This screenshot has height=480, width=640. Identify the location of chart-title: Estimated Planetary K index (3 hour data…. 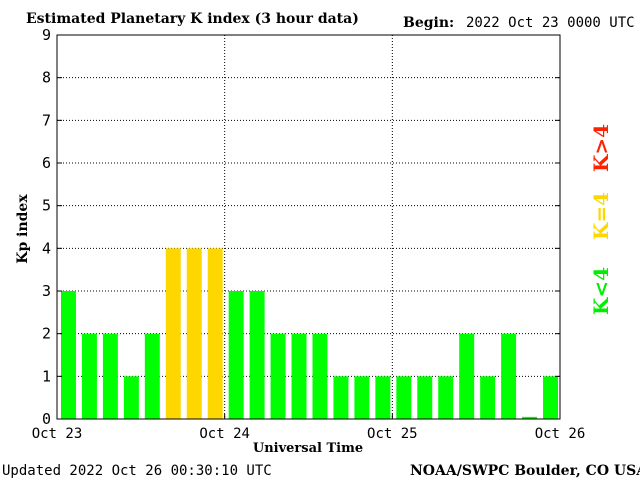
(192, 19).